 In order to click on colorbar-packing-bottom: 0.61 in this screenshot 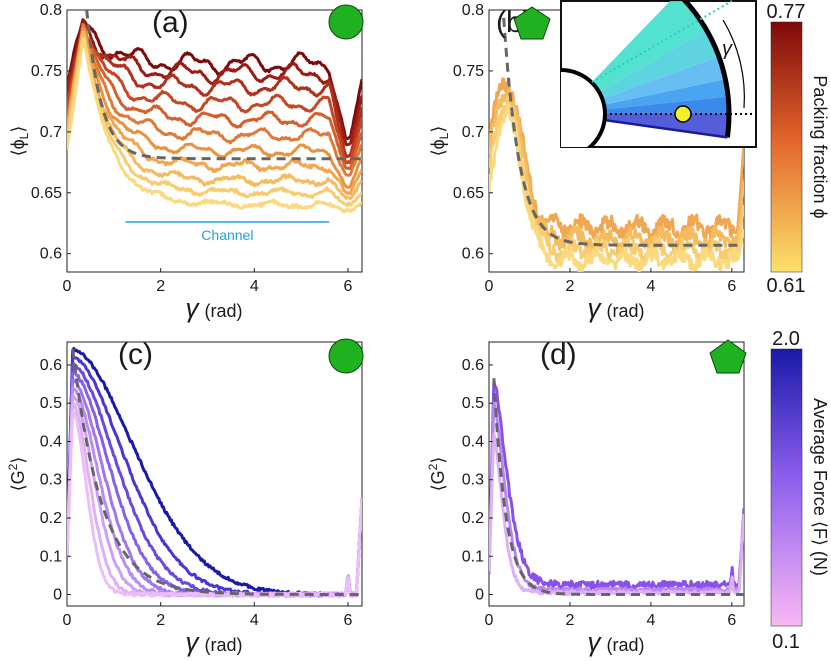, I will do `click(786, 286)`.